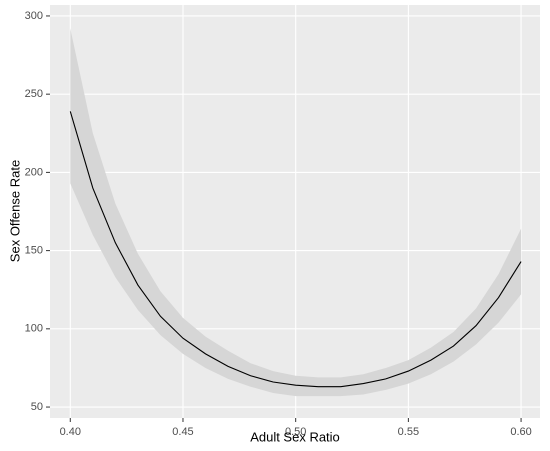  I want to click on x-tick-label: 0.60, so click(520, 432).